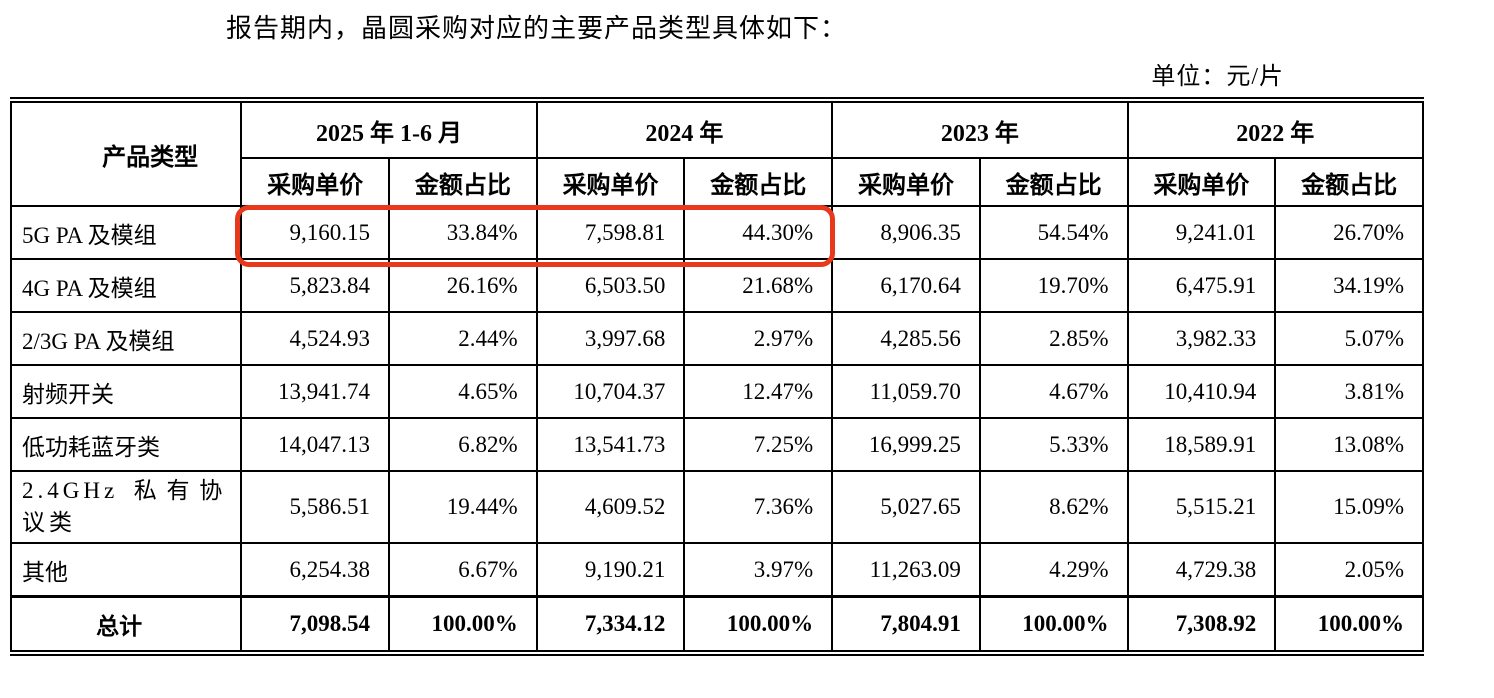 This screenshot has height=698, width=1494. Describe the element at coordinates (463, 232) in the screenshot. I see `cell-value: 33.84%` at that location.